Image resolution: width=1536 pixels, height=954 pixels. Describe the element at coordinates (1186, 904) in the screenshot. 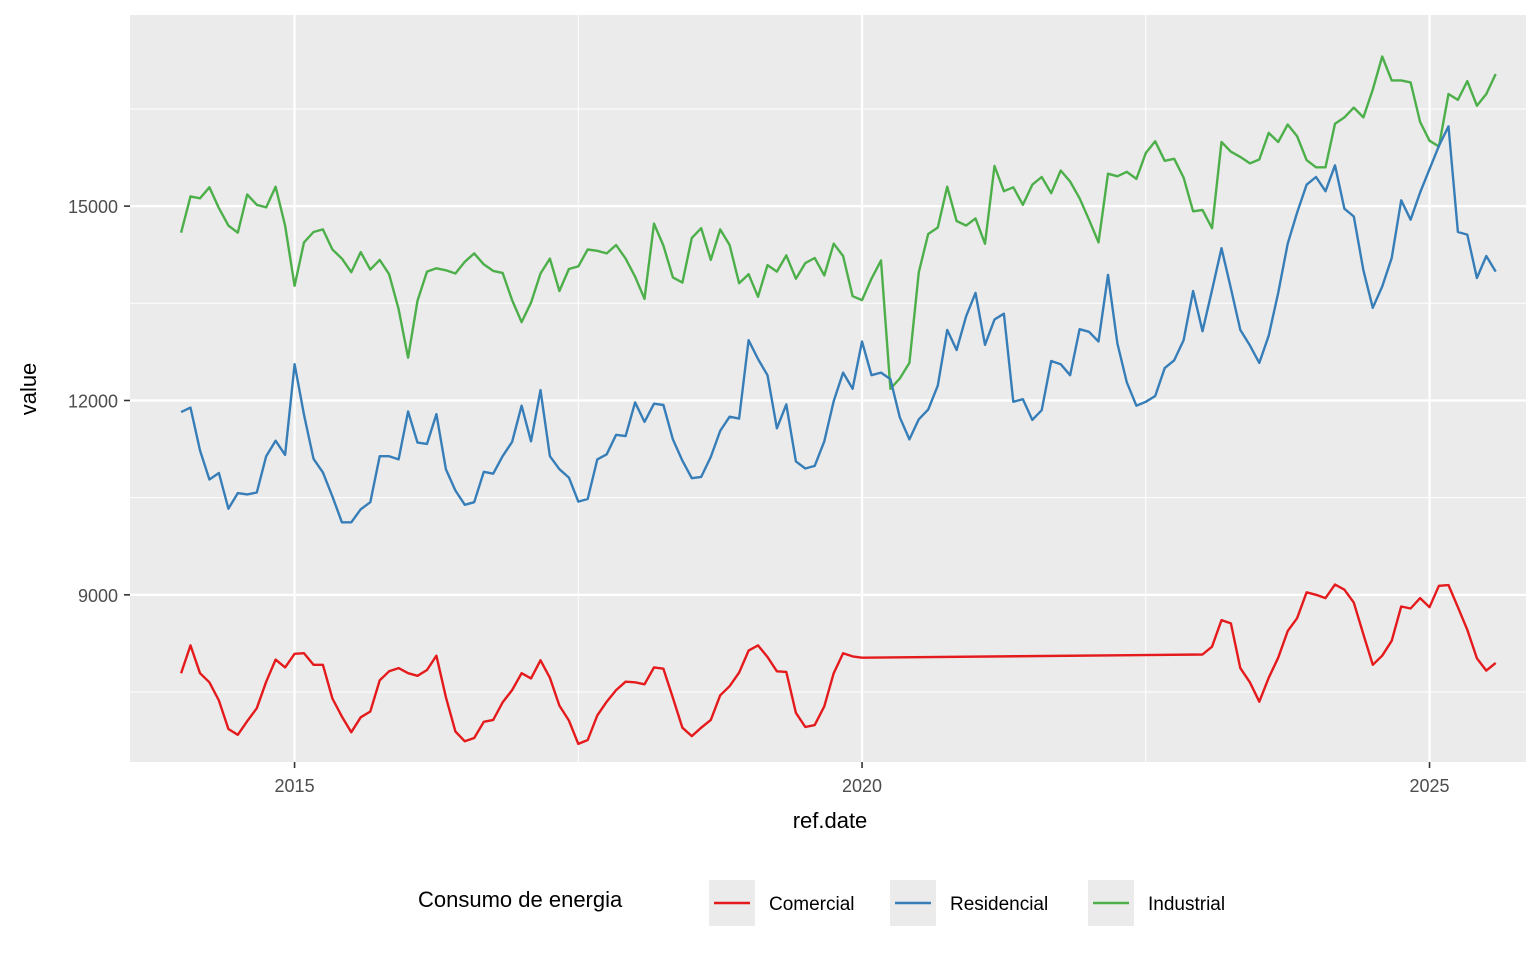

I see `legend-label-industrial: Industrial` at that location.